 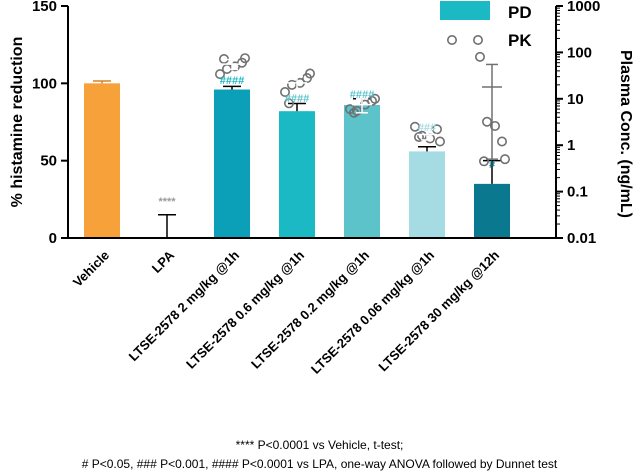 What do you see at coordinates (53, 238) in the screenshot?
I see `left-tick-label: 0` at bounding box center [53, 238].